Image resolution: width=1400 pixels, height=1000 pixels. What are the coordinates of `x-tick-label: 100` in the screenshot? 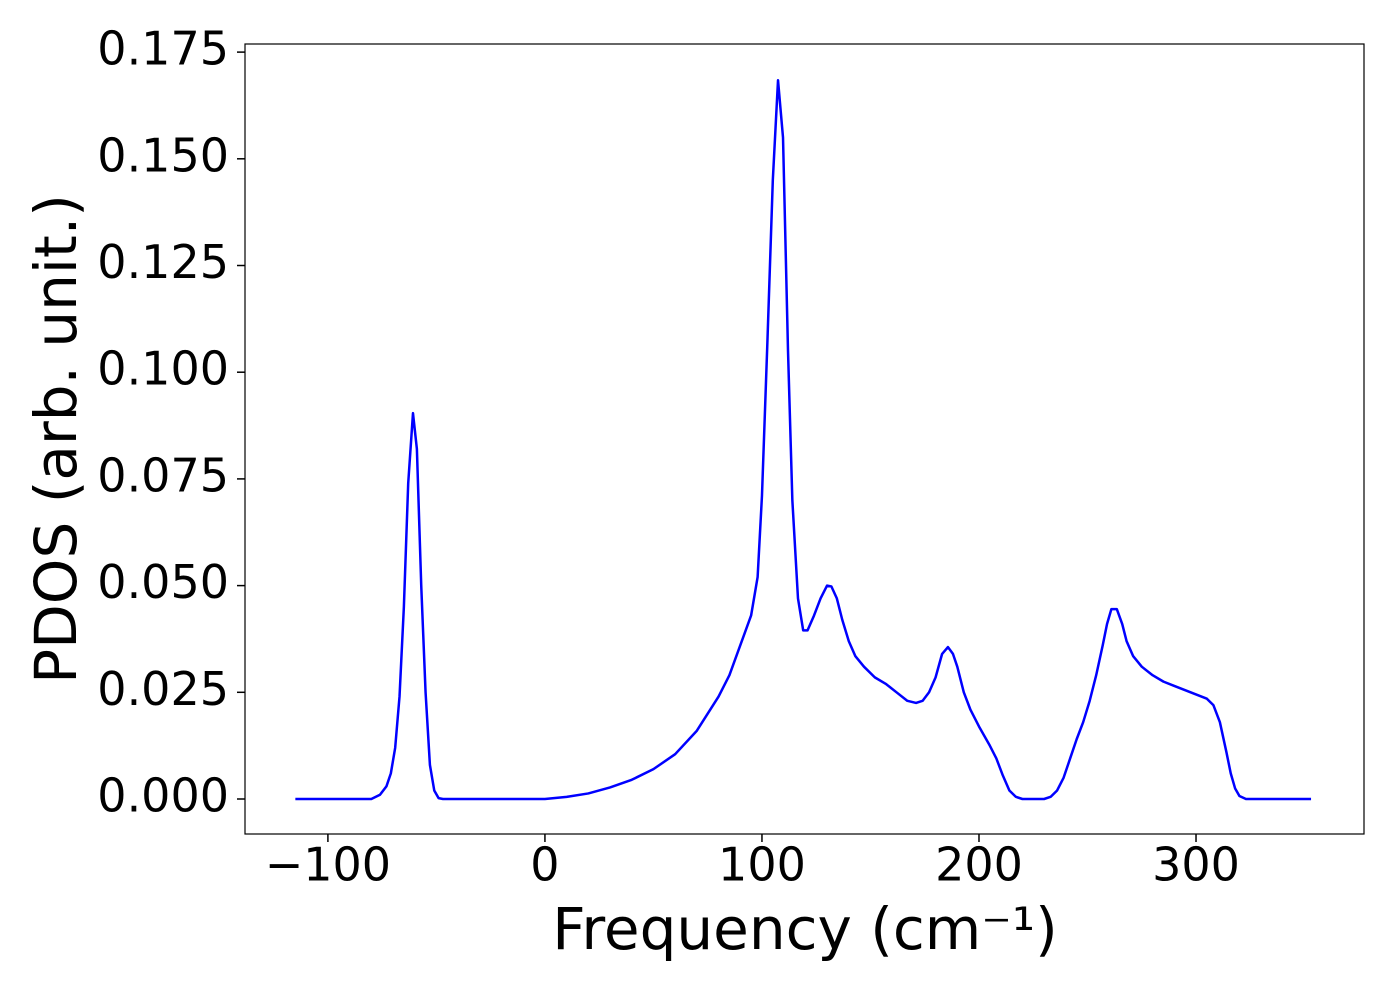 It's located at (762, 865).